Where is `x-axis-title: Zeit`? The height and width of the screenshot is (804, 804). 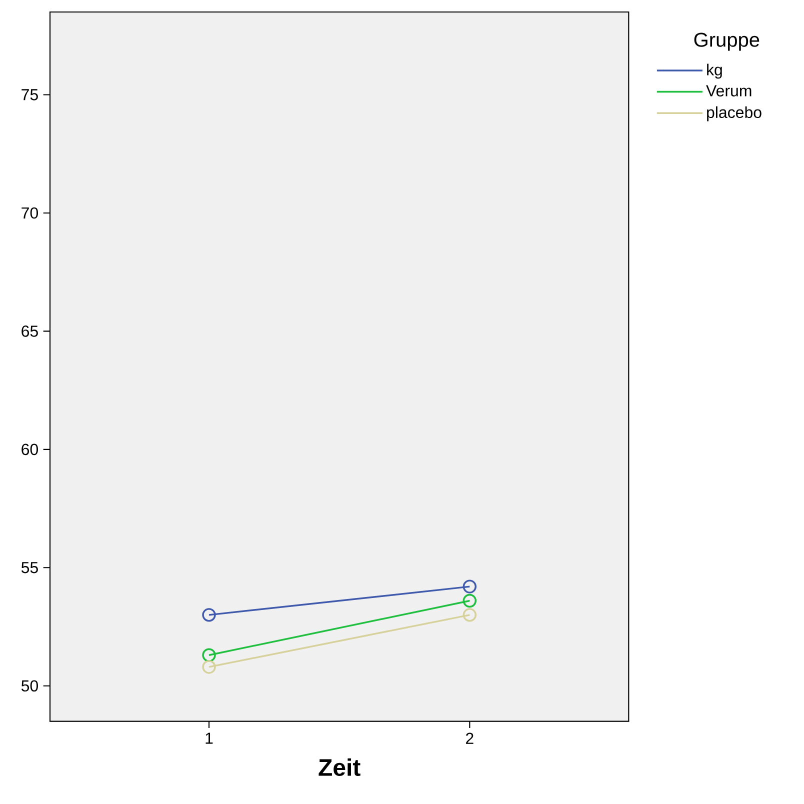
x-axis-title: Zeit is located at coordinates (339, 767).